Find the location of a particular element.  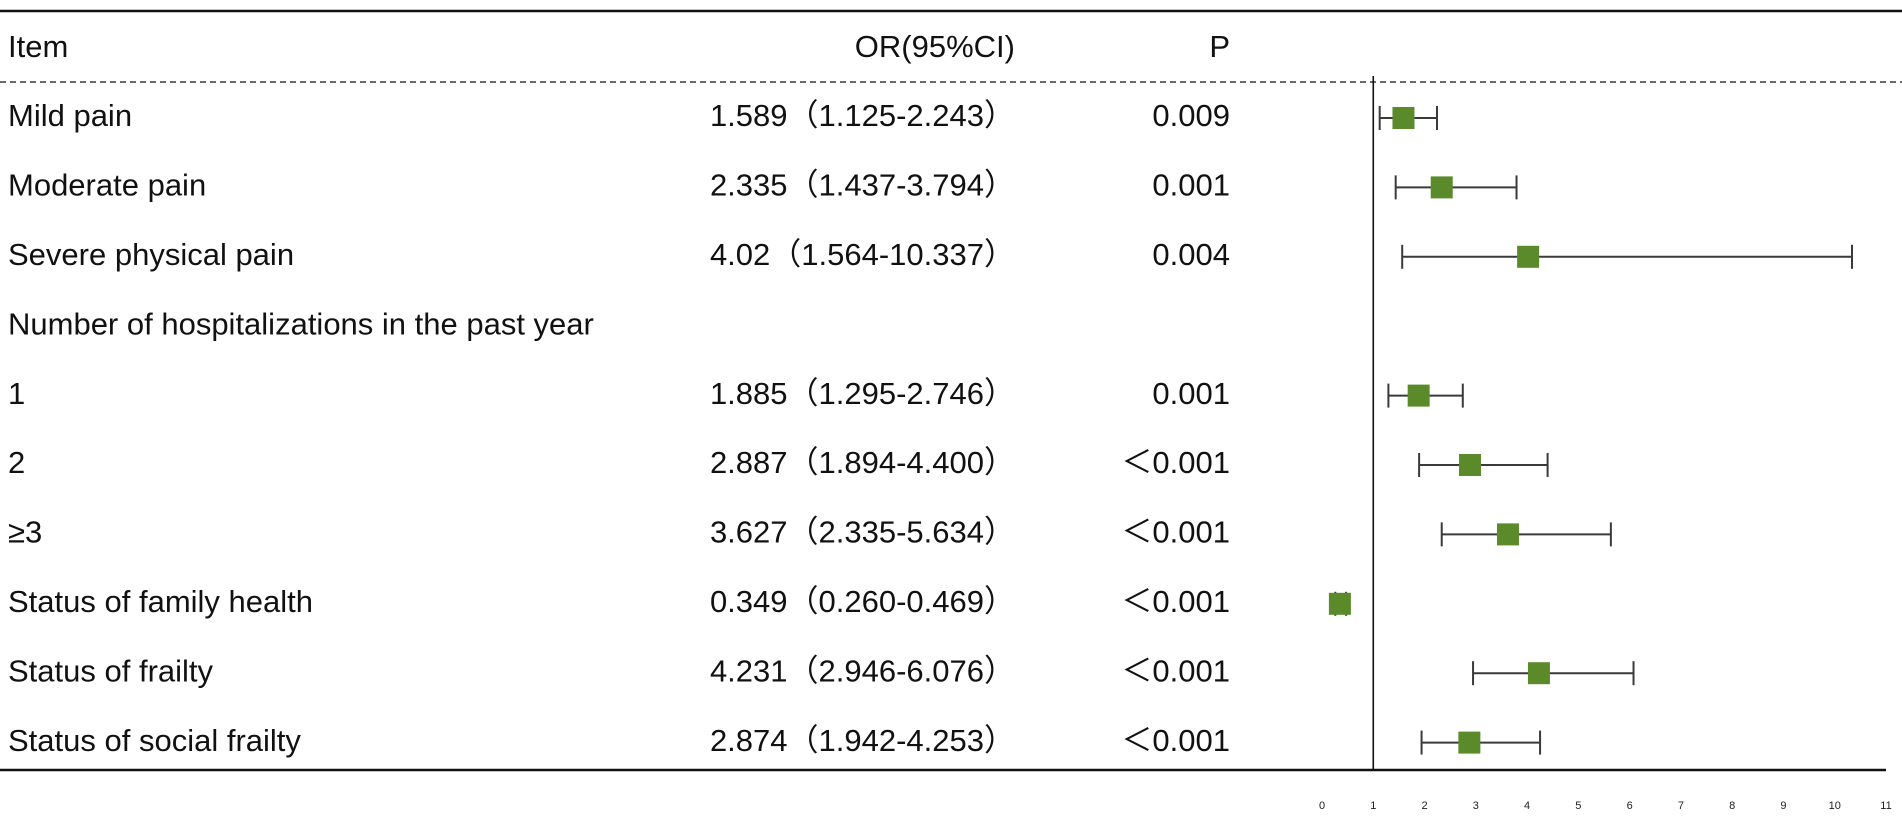

x-tick-label: 6 is located at coordinates (1630, 806).